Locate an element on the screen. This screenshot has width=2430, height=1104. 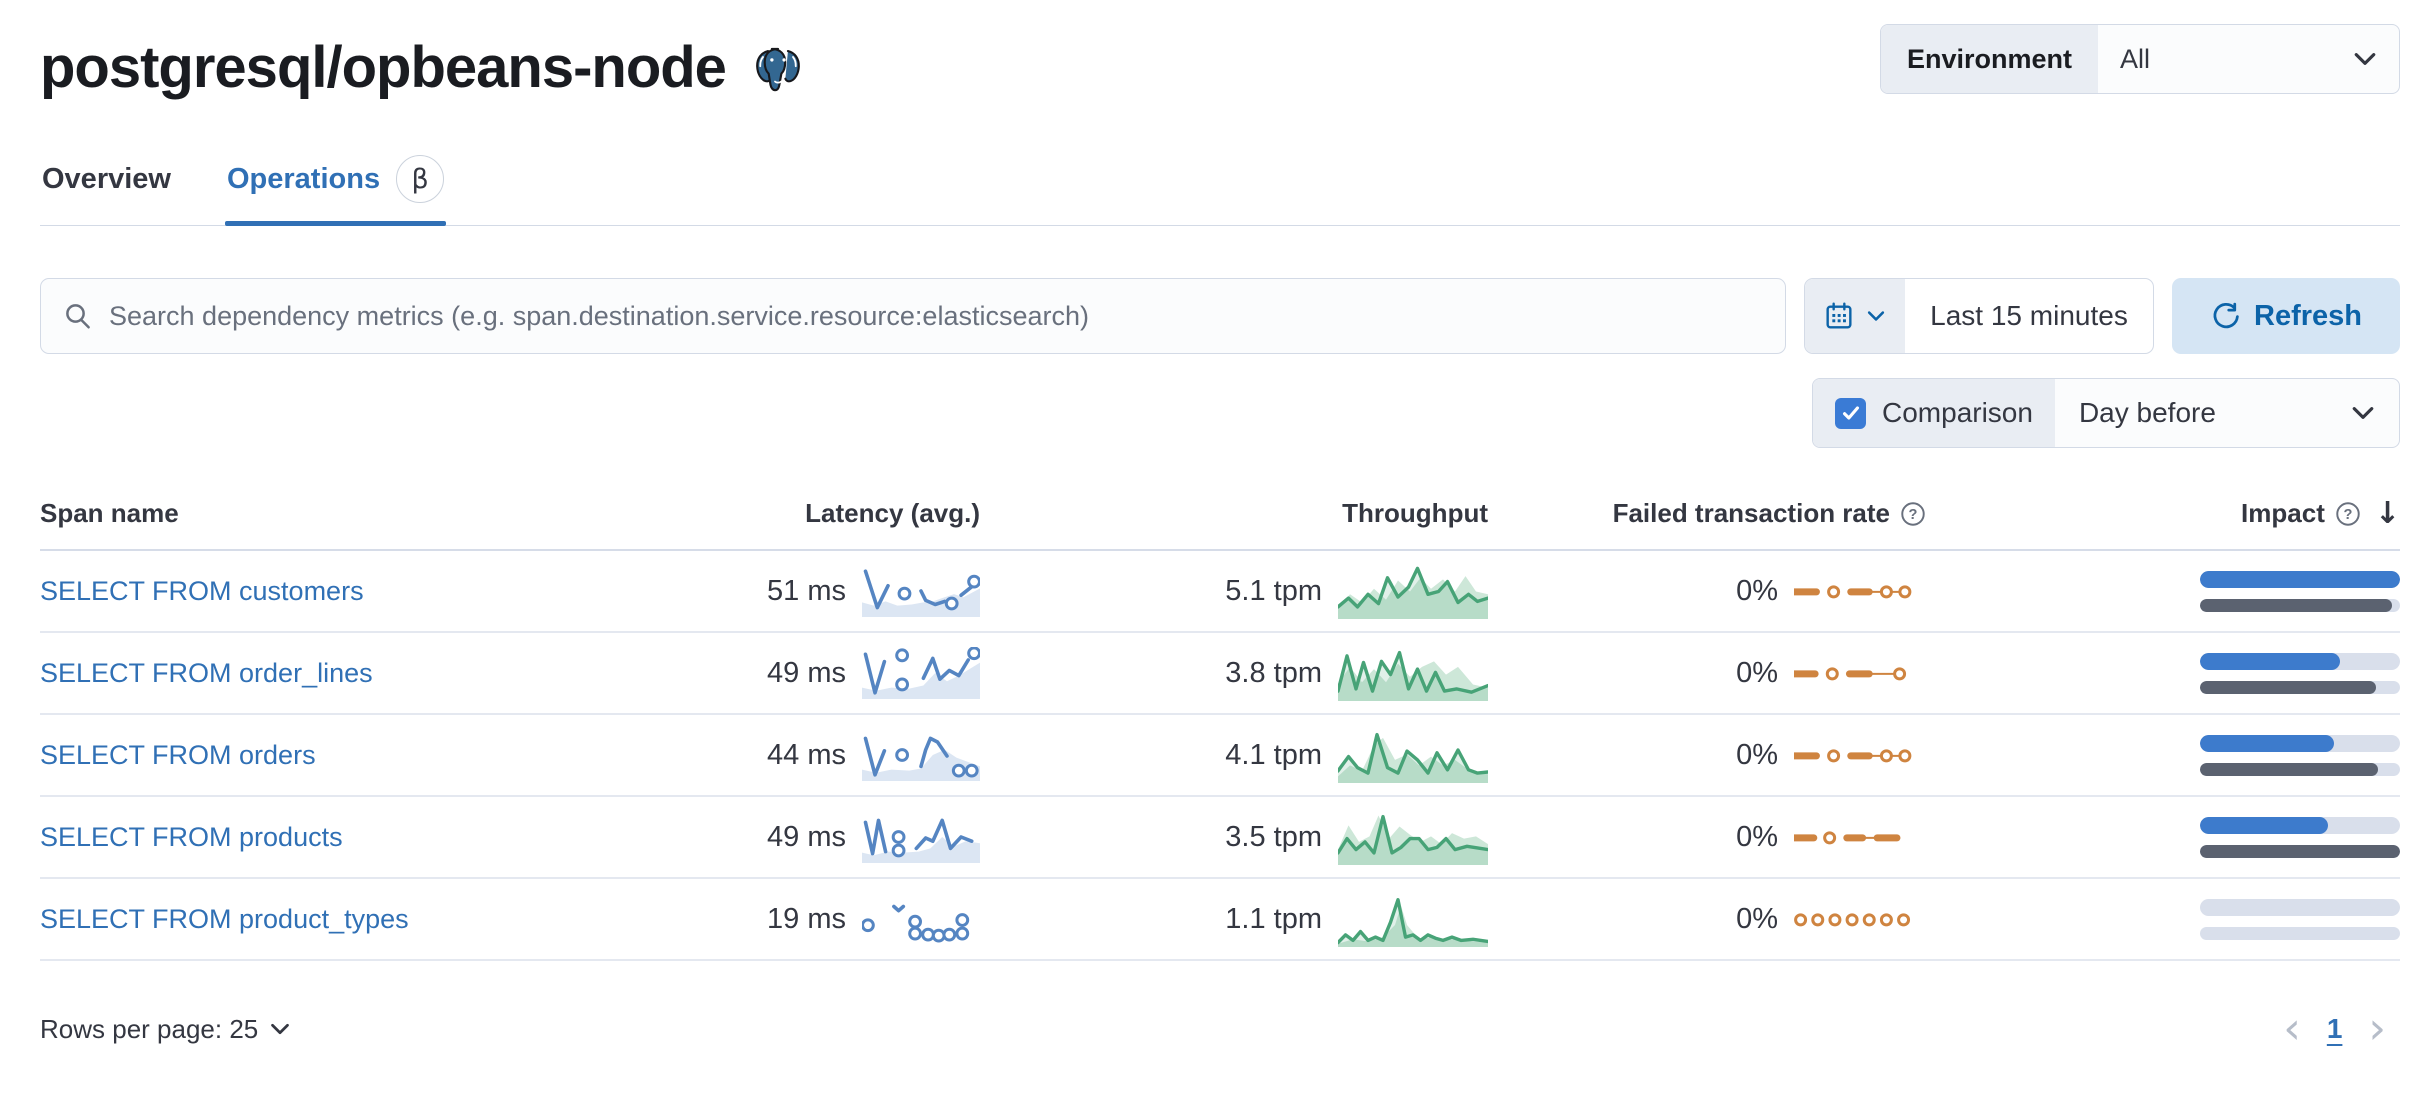
throughput-value: 4.1 tpm is located at coordinates (1273, 754).